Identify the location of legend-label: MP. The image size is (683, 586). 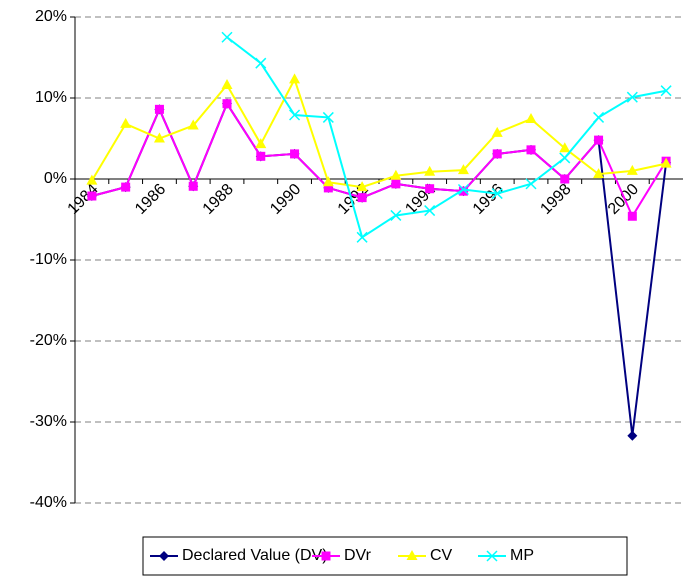
(522, 555).